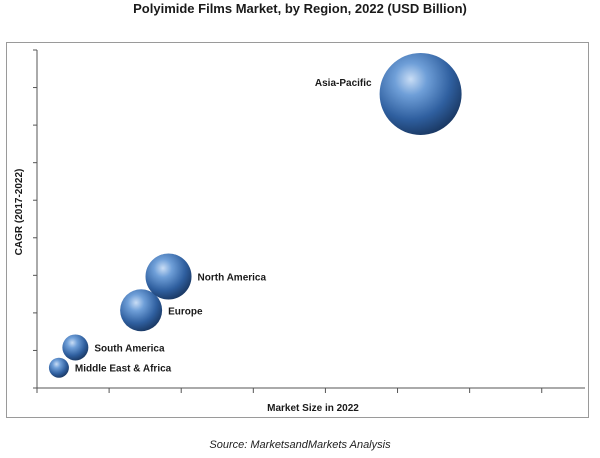 Image resolution: width=600 pixels, height=458 pixels. I want to click on source-note: Source: MarketsandMarkets Analysis, so click(300, 445).